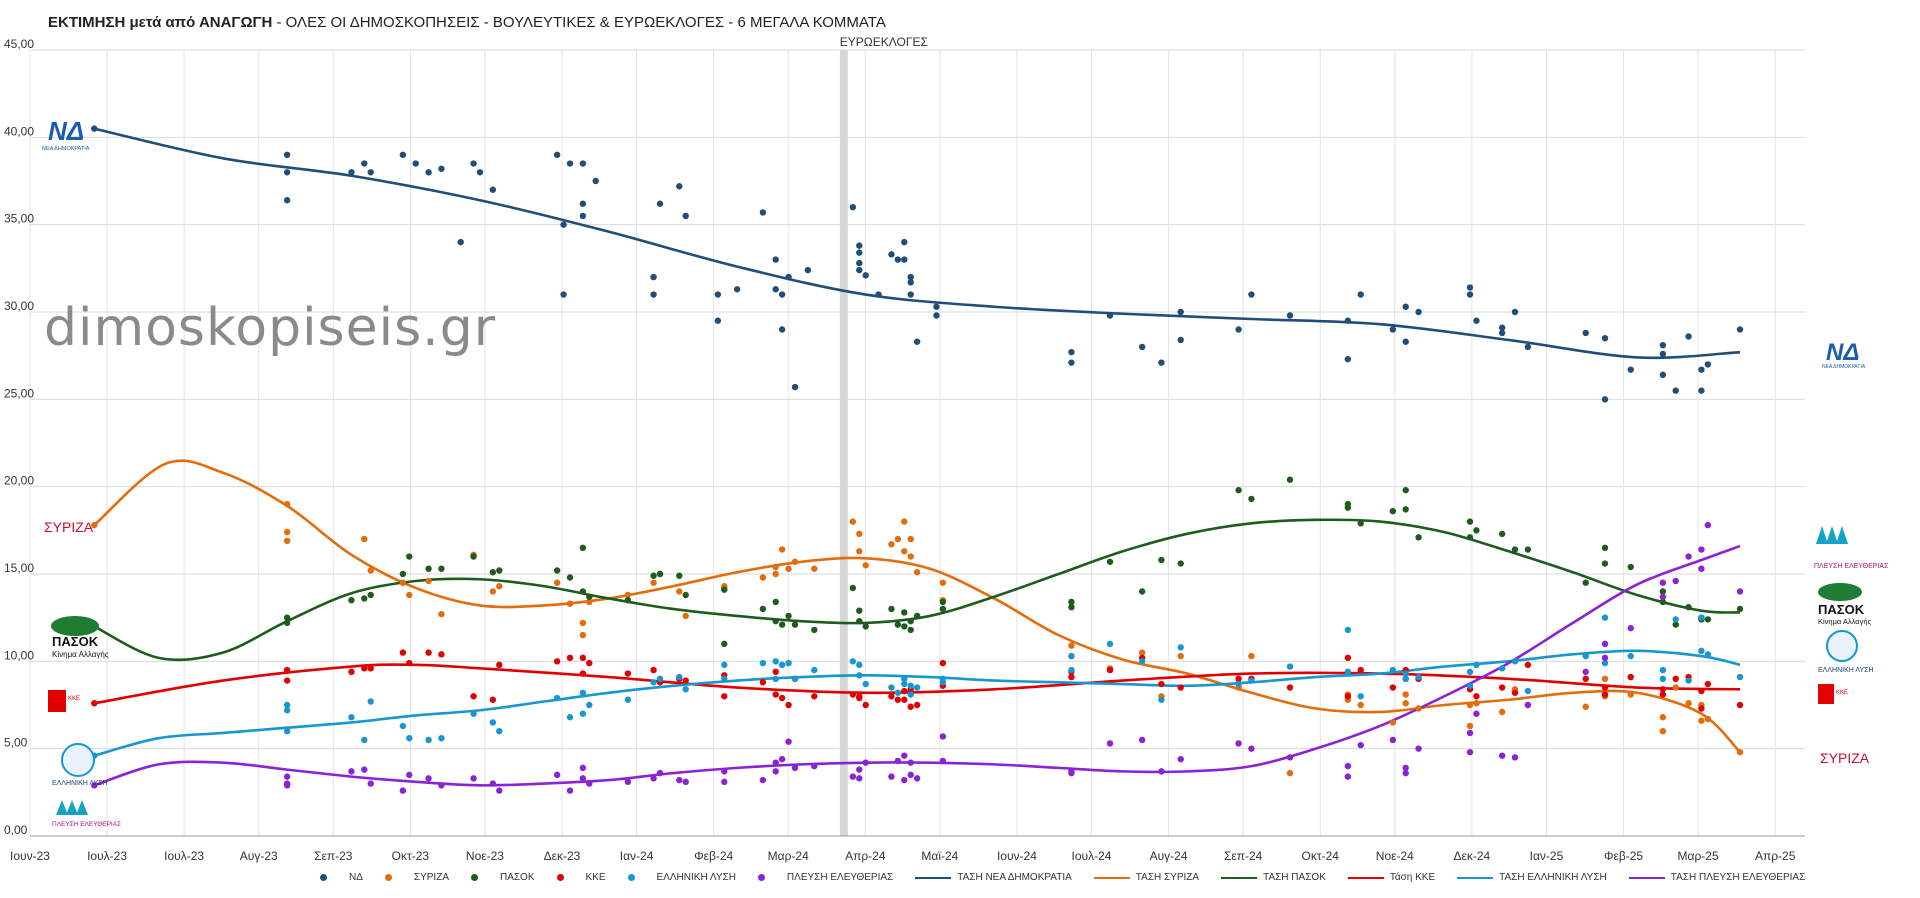  Describe the element at coordinates (1017, 856) in the screenshot. I see `x-tick-label: Ιουν-24` at that location.